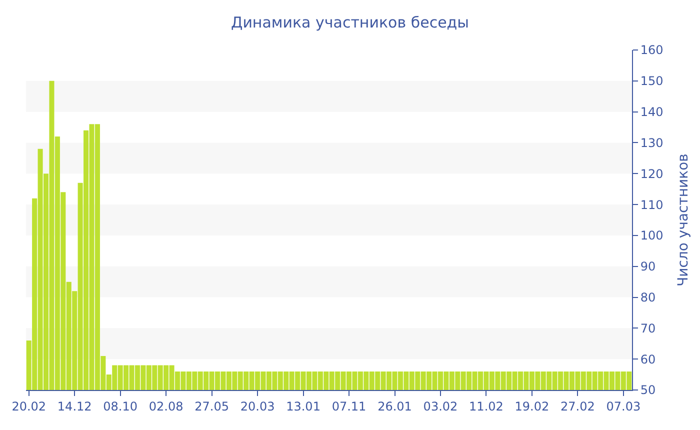 The width and height of the screenshot is (700, 430). I want to click on x-tick-label: 26.01, so click(395, 406).